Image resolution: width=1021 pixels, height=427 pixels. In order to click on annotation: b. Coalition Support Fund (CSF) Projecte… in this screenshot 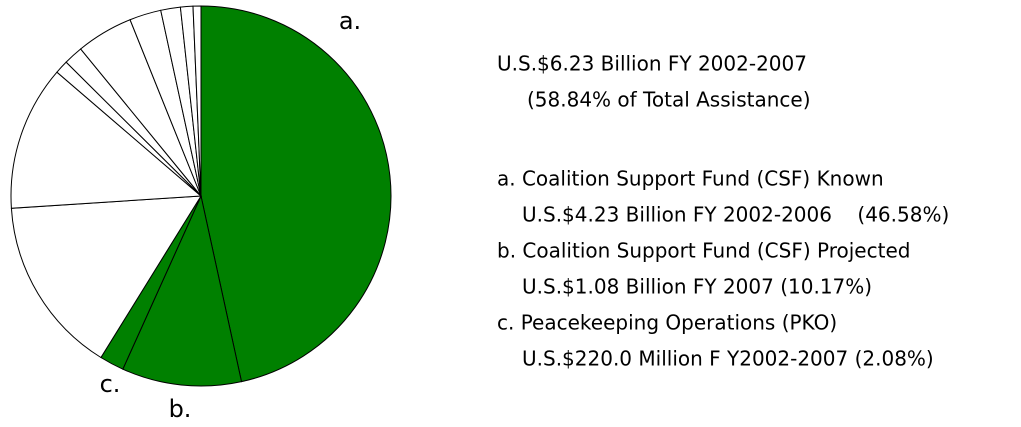, I will do `click(703, 251)`.